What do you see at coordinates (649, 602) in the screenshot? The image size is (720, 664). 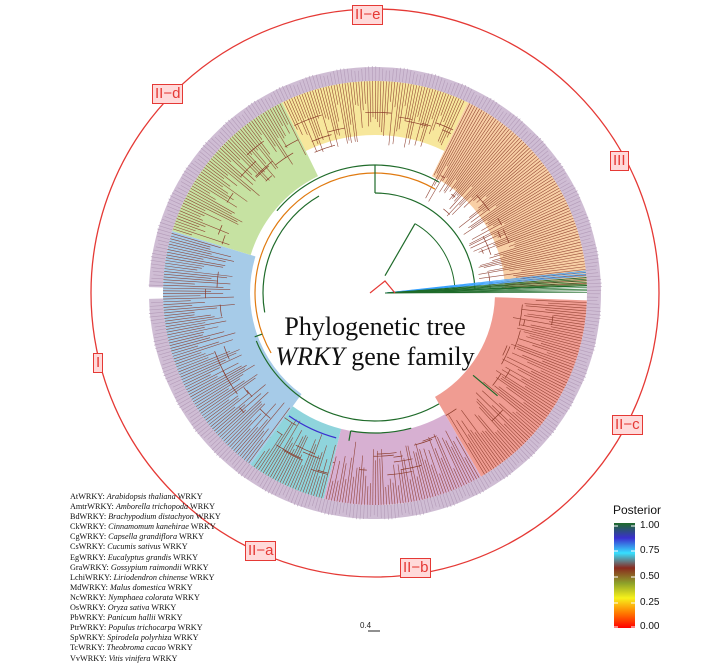 I see `colorbar-tick-label: 0.25` at bounding box center [649, 602].